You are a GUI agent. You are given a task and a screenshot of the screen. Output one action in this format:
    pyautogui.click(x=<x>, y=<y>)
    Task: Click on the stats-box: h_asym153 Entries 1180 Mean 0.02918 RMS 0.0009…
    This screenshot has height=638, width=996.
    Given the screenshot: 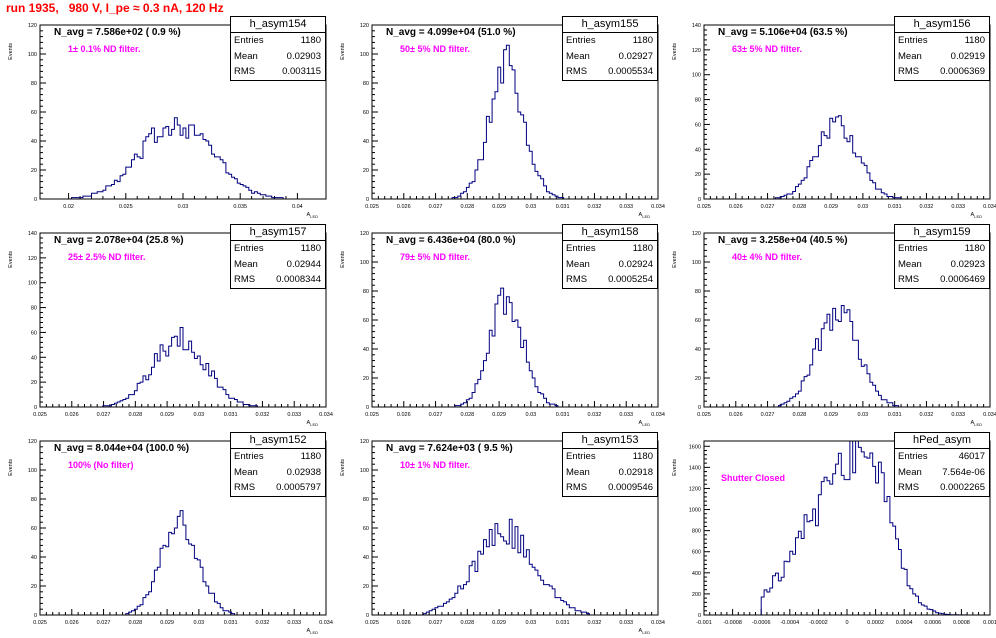 What is the action you would take?
    pyautogui.click(x=610, y=464)
    